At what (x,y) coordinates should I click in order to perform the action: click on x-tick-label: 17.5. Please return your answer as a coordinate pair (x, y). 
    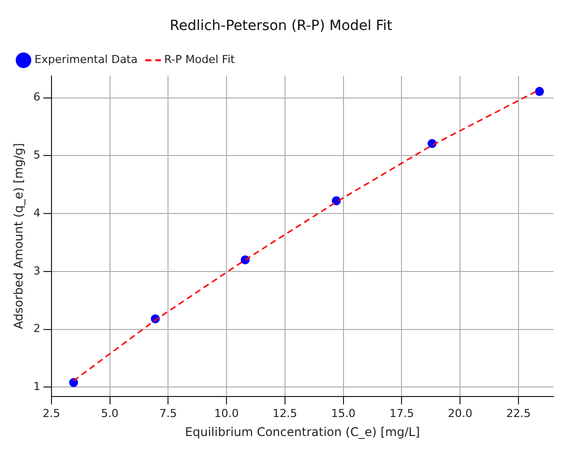
    Looking at the image, I should click on (401, 413).